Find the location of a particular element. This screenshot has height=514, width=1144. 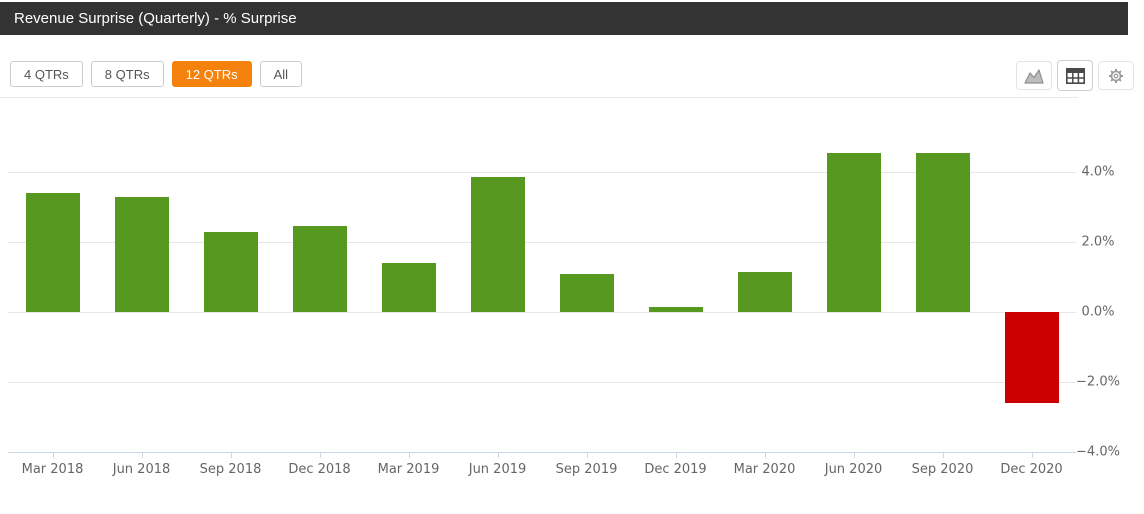

x-axis-label: Dec 2019 is located at coordinates (675, 469).